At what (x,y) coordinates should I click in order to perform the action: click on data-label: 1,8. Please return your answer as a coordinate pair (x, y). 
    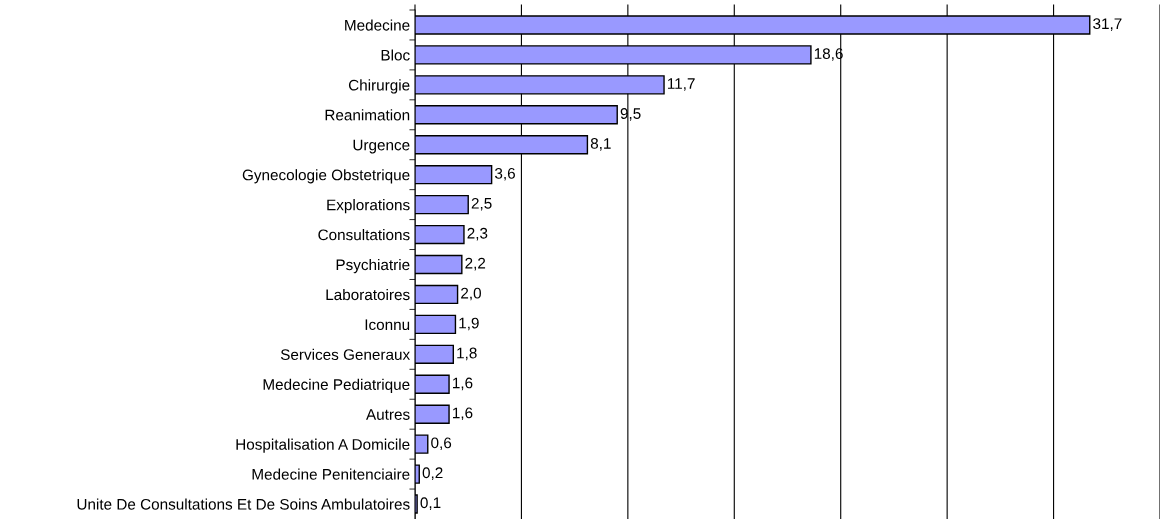
    Looking at the image, I should click on (467, 354).